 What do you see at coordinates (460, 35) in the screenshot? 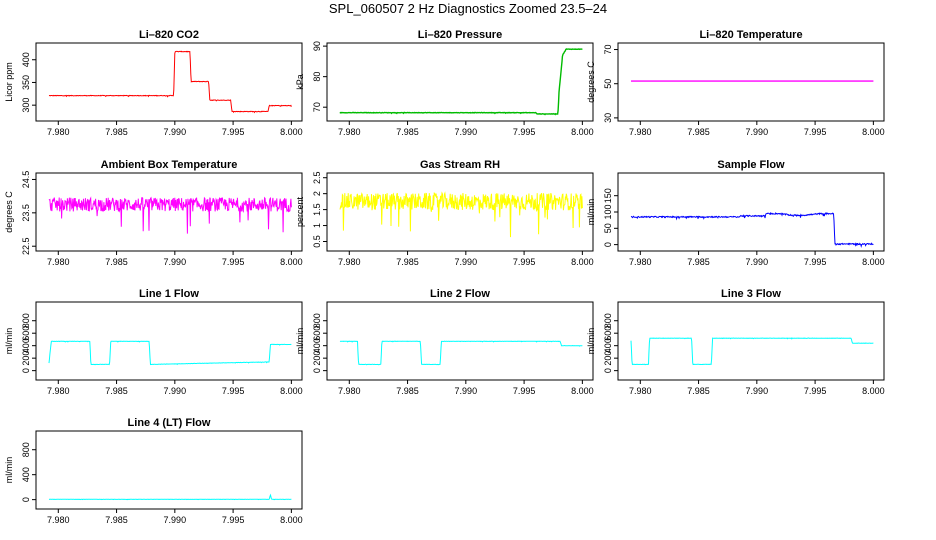
I see `panel-title: Li–820 Pressure` at bounding box center [460, 35].